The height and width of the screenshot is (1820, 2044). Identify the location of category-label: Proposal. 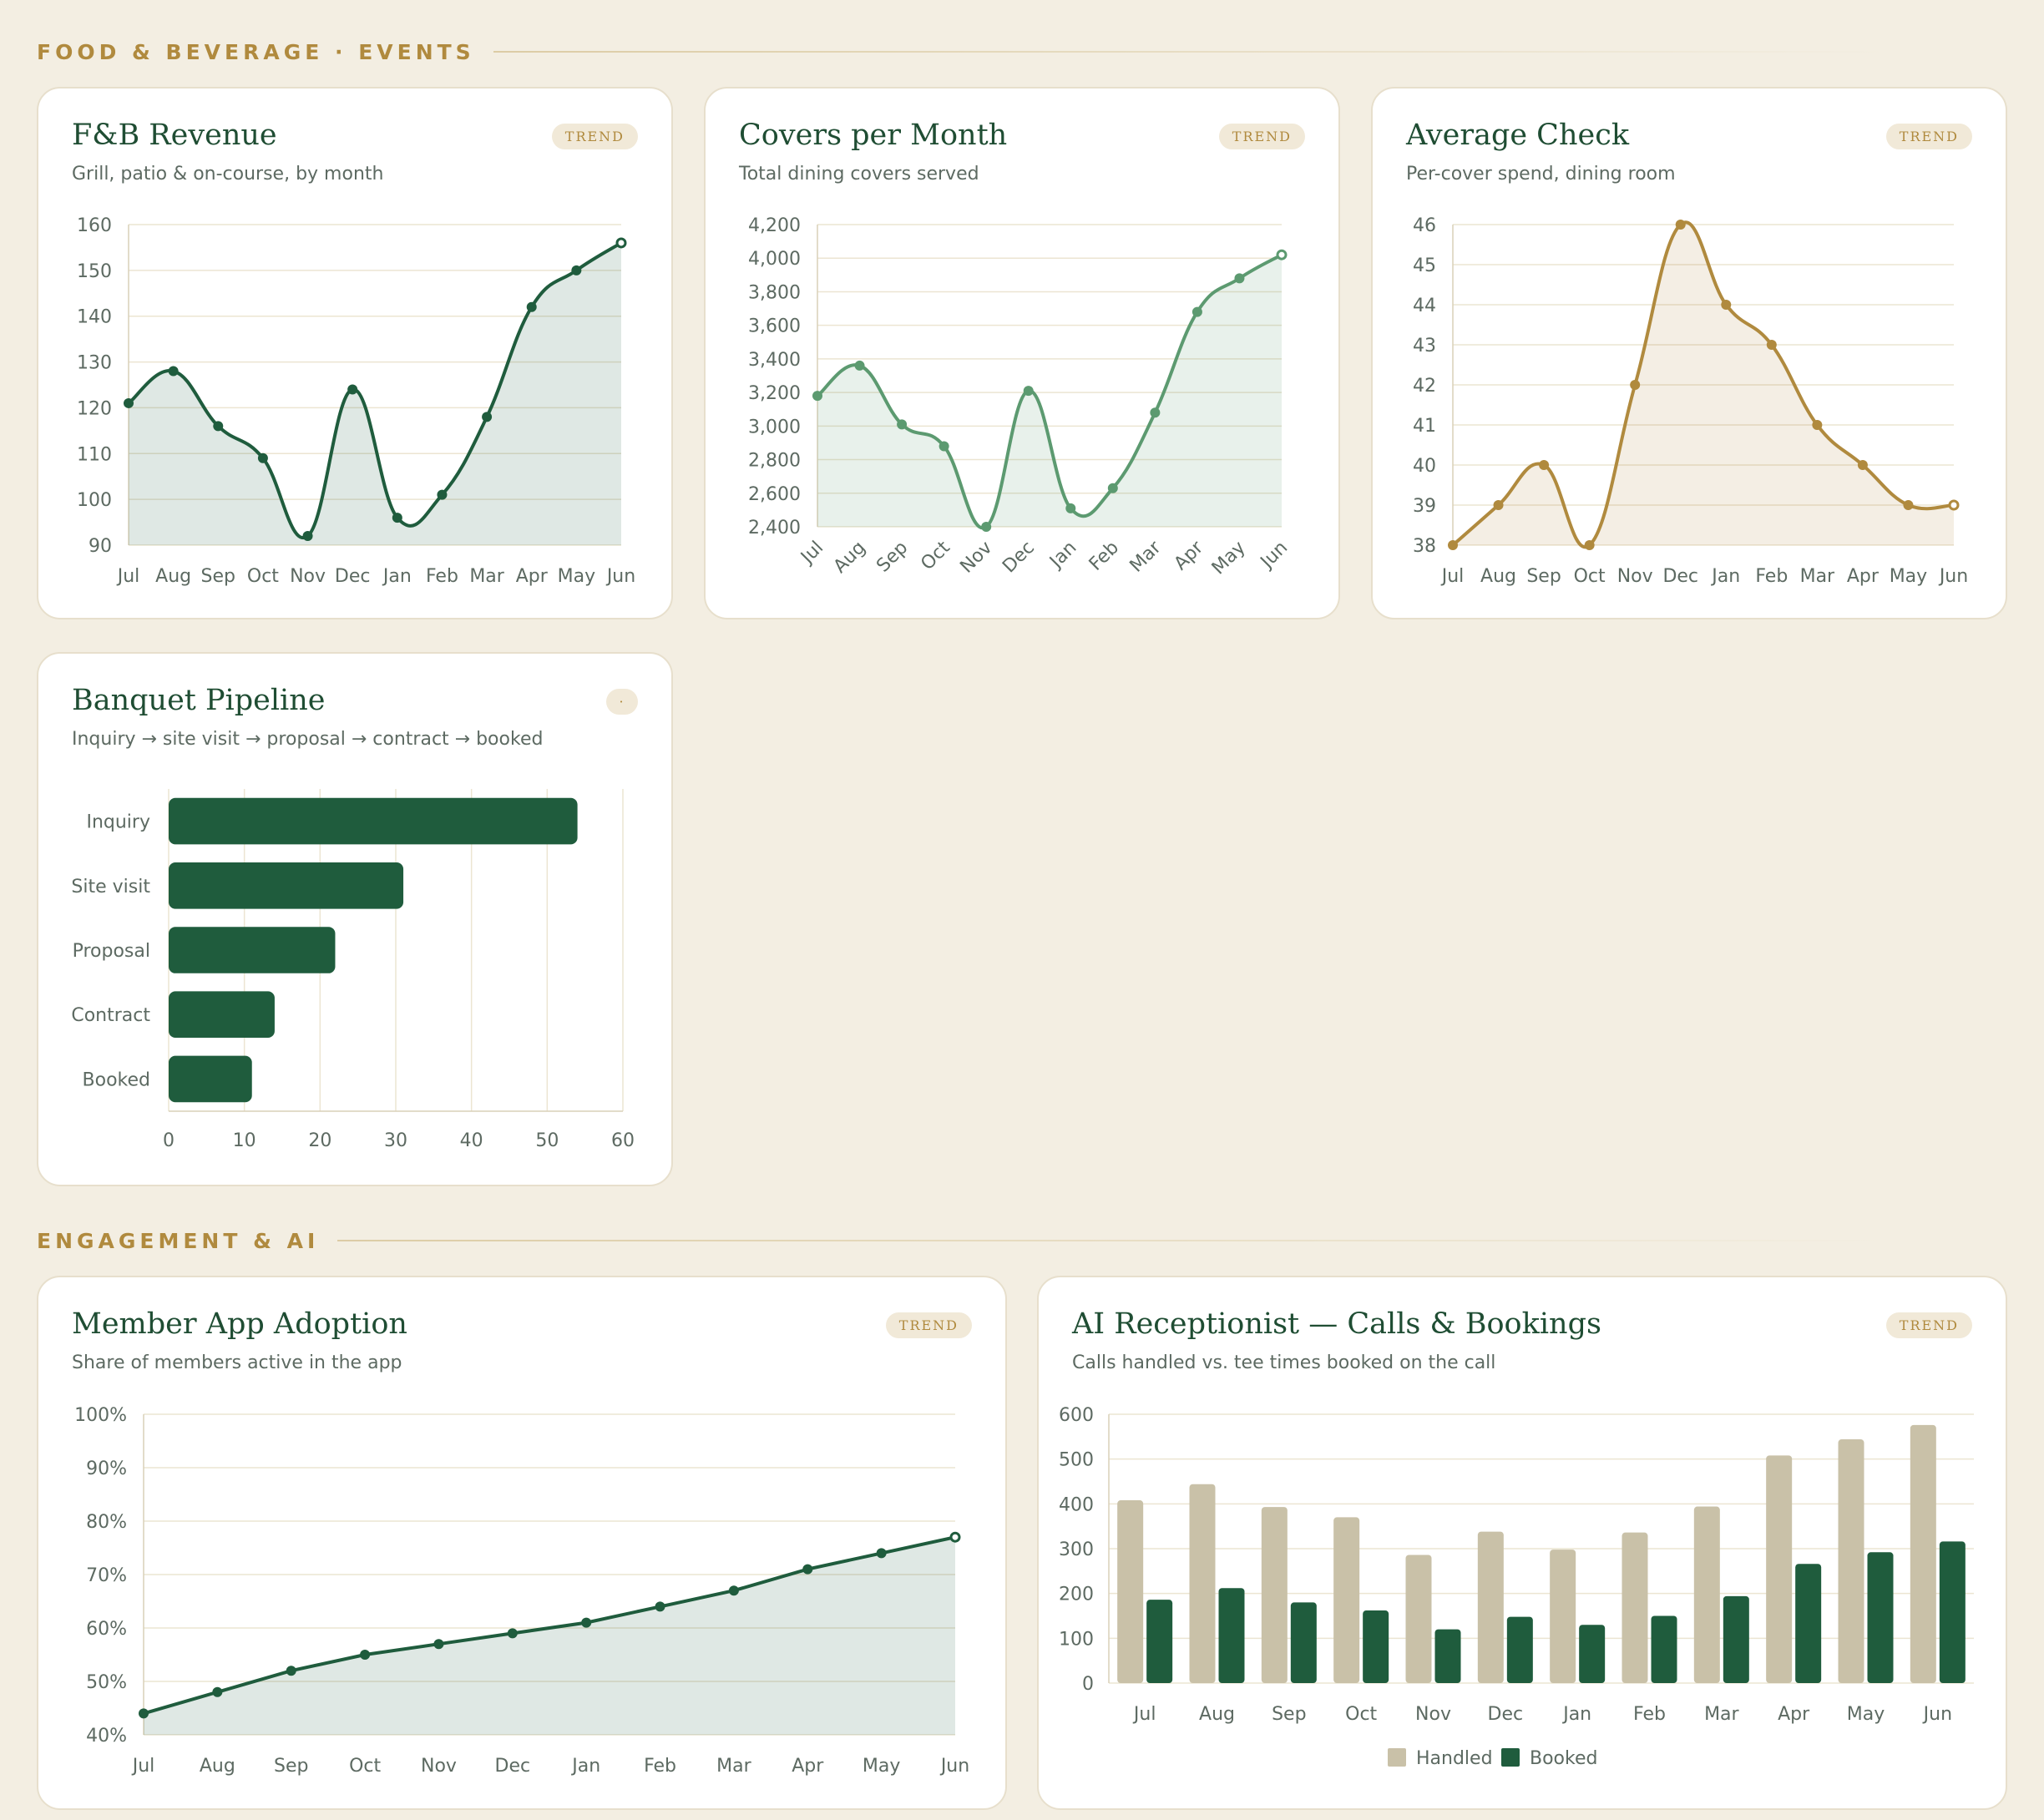
(111, 951).